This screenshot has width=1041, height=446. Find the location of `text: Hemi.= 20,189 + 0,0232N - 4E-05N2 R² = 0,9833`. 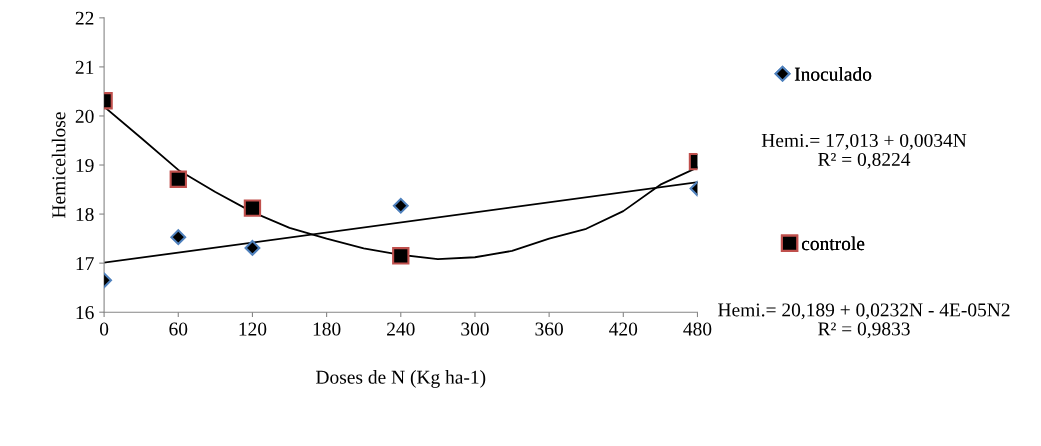

text: Hemi.= 20,189 + 0,0232N - 4E-05N2 R² = 0,9833 is located at coordinates (864, 321).